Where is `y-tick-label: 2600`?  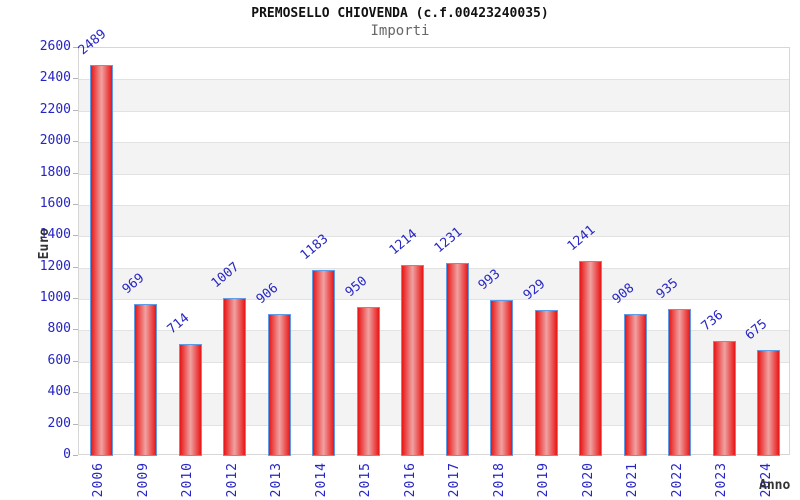 y-tick-label: 2600 is located at coordinates (55, 46).